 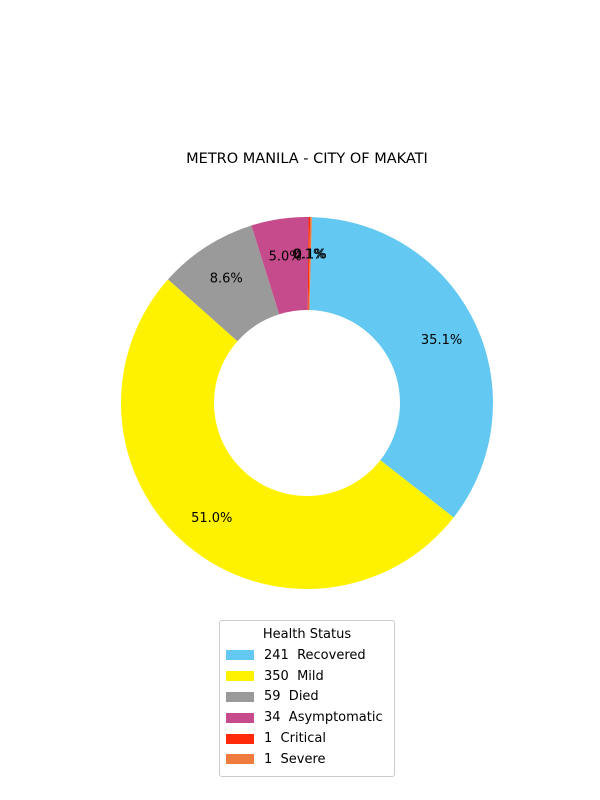 I want to click on percent-label-mild: 51.0%, so click(x=211, y=518).